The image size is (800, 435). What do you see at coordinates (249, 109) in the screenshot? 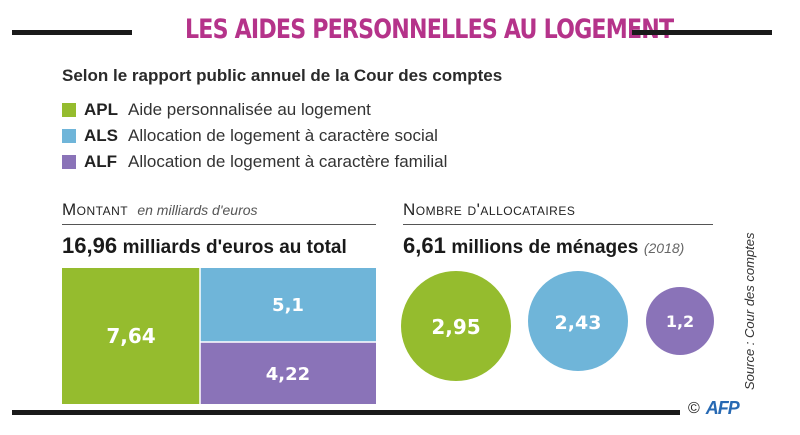
I see `legend-label: Aide personnalisée au logement` at bounding box center [249, 109].